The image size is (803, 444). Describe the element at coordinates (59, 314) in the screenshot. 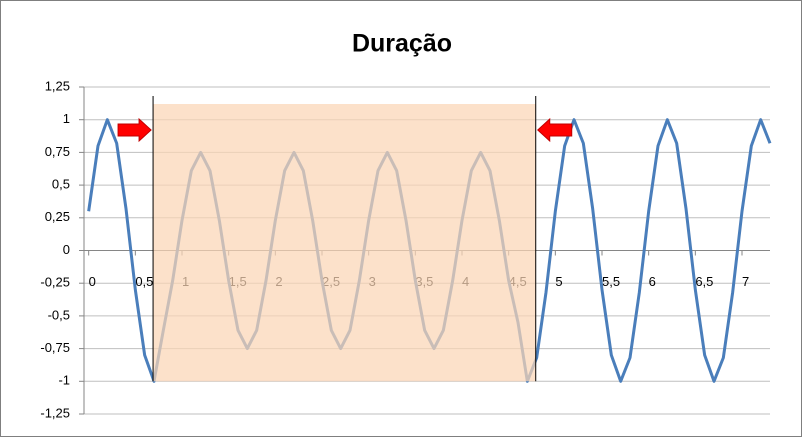

I see `y-tick-label: -0,5` at that location.